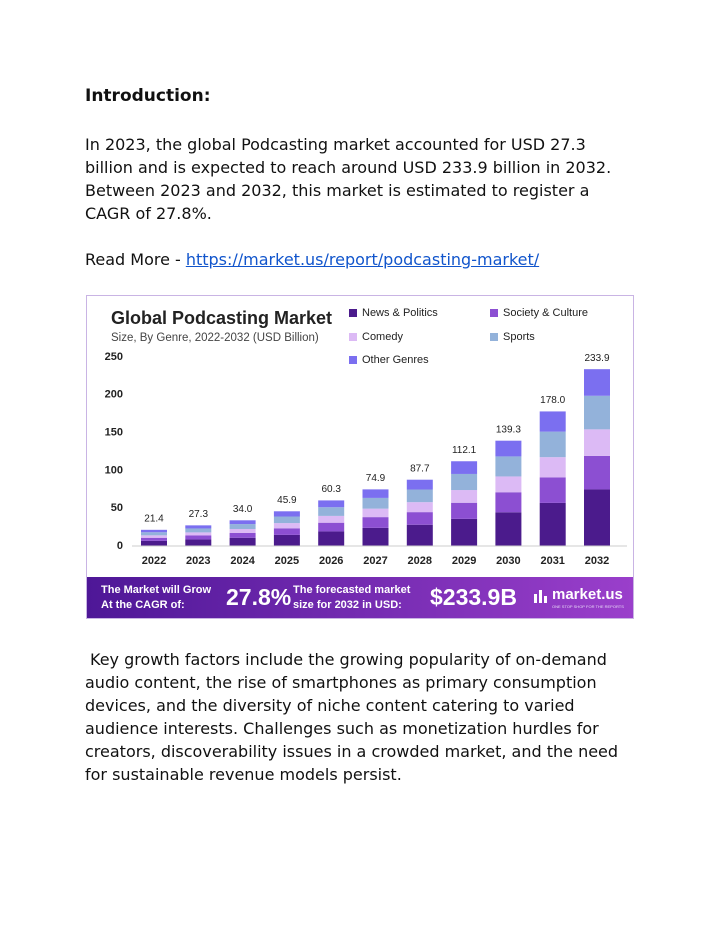 This screenshot has height=931, width=720. I want to click on y-tick-label: 250, so click(114, 357).